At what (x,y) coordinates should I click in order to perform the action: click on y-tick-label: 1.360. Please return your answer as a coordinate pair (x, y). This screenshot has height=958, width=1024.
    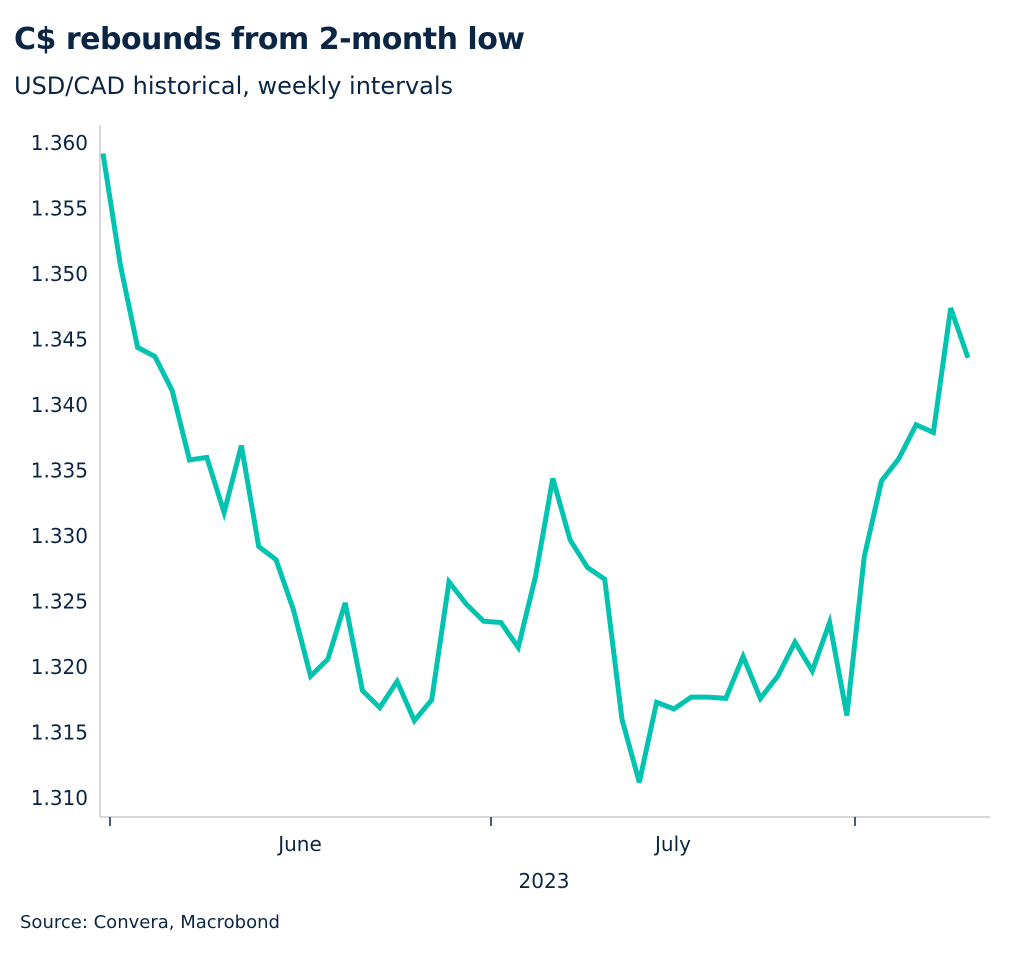
    Looking at the image, I should click on (59, 143).